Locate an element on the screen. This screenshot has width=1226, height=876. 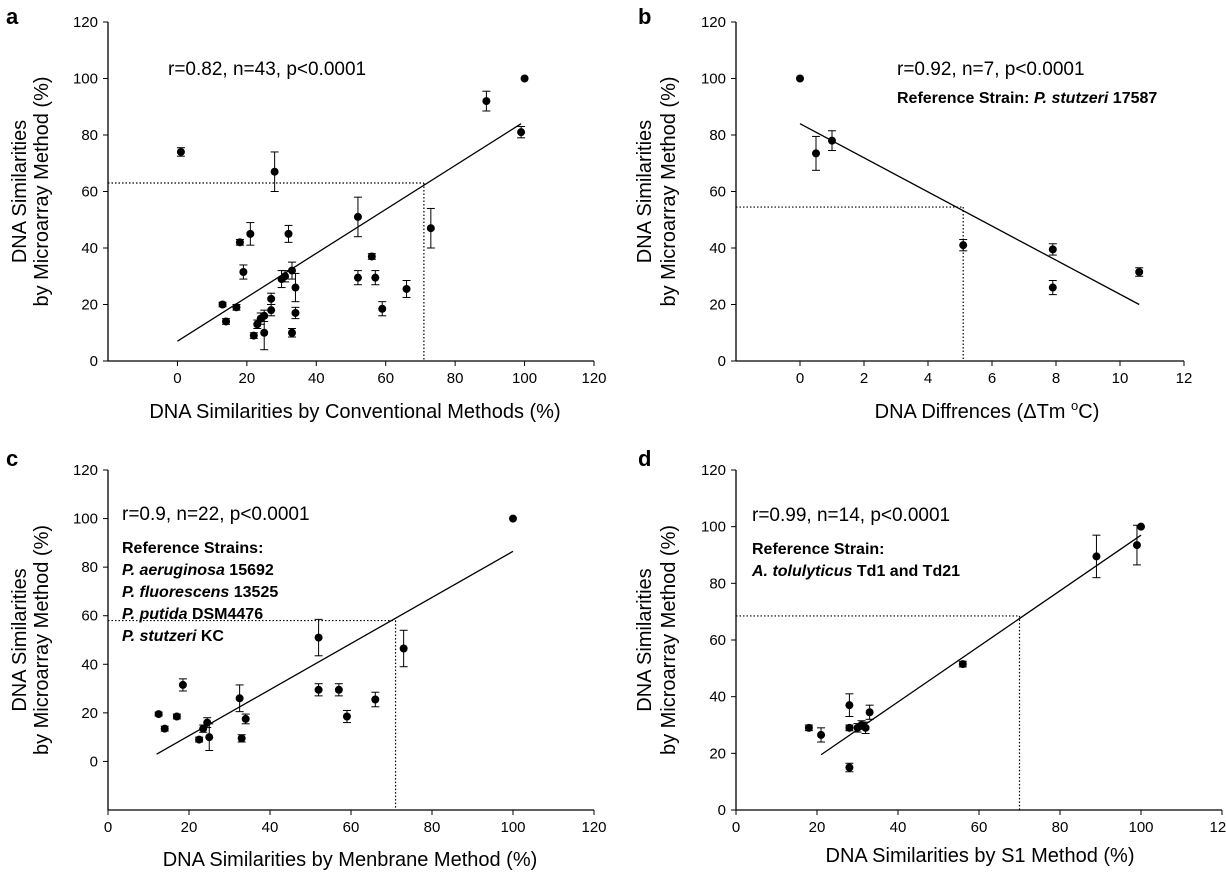
x-axis-label: DNA Similarities by S1 Method (%) is located at coordinates (980, 856).